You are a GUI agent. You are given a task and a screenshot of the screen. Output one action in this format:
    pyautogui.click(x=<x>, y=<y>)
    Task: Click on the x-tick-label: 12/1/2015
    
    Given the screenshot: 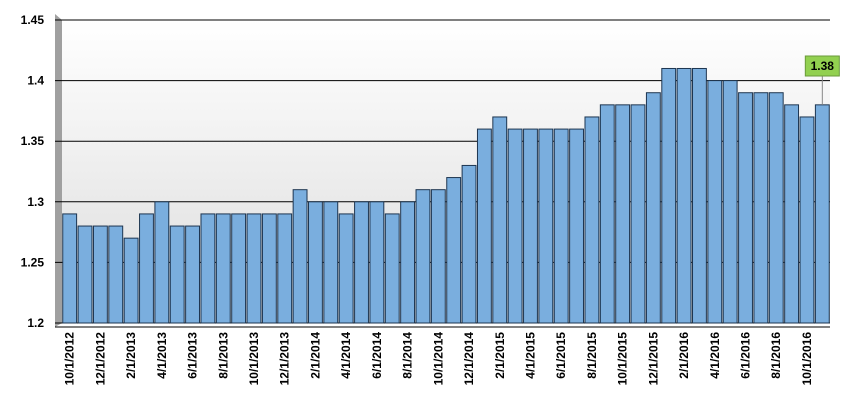 What is the action you would take?
    pyautogui.click(x=653, y=359)
    